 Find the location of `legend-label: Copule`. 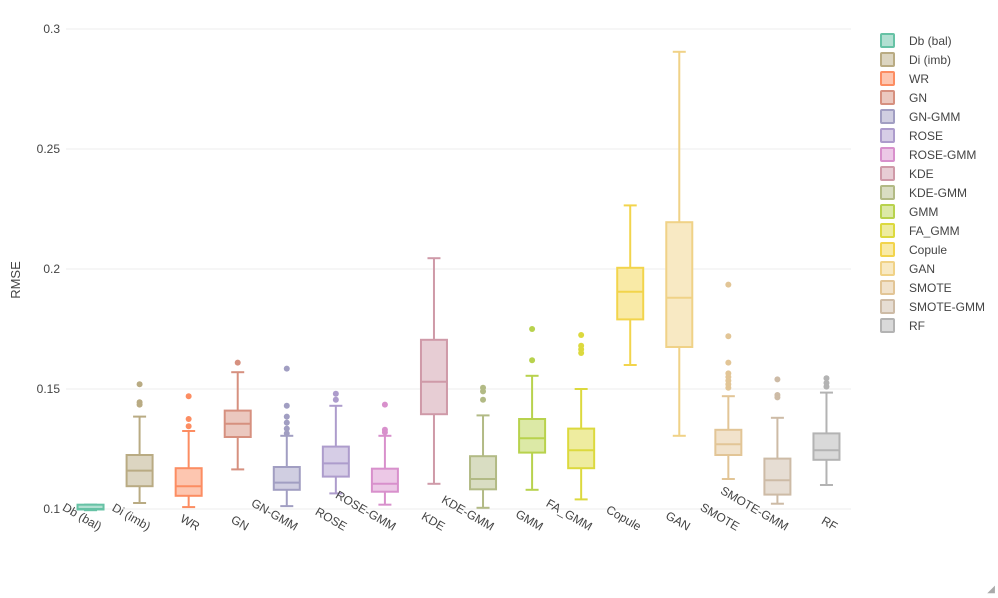

legend-label: Copule is located at coordinates (928, 249).